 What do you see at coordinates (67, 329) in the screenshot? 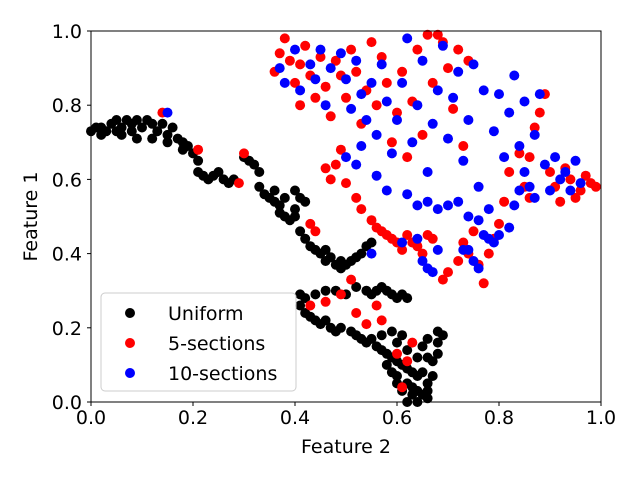
I see `y-tick-label: 0.2` at bounding box center [67, 329].